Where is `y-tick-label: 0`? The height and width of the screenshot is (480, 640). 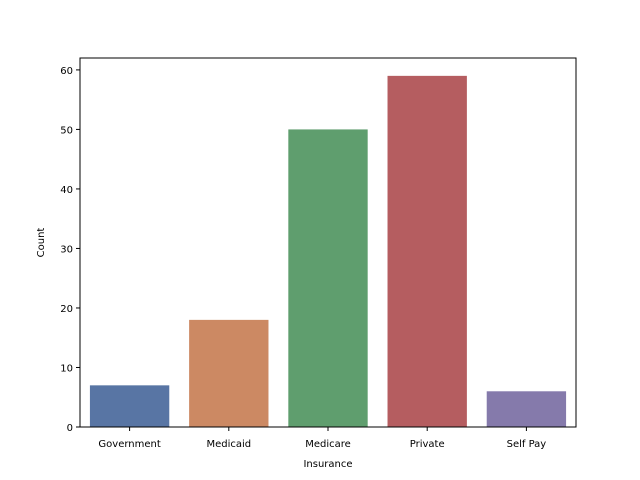
y-tick-label: 0 is located at coordinates (70, 428).